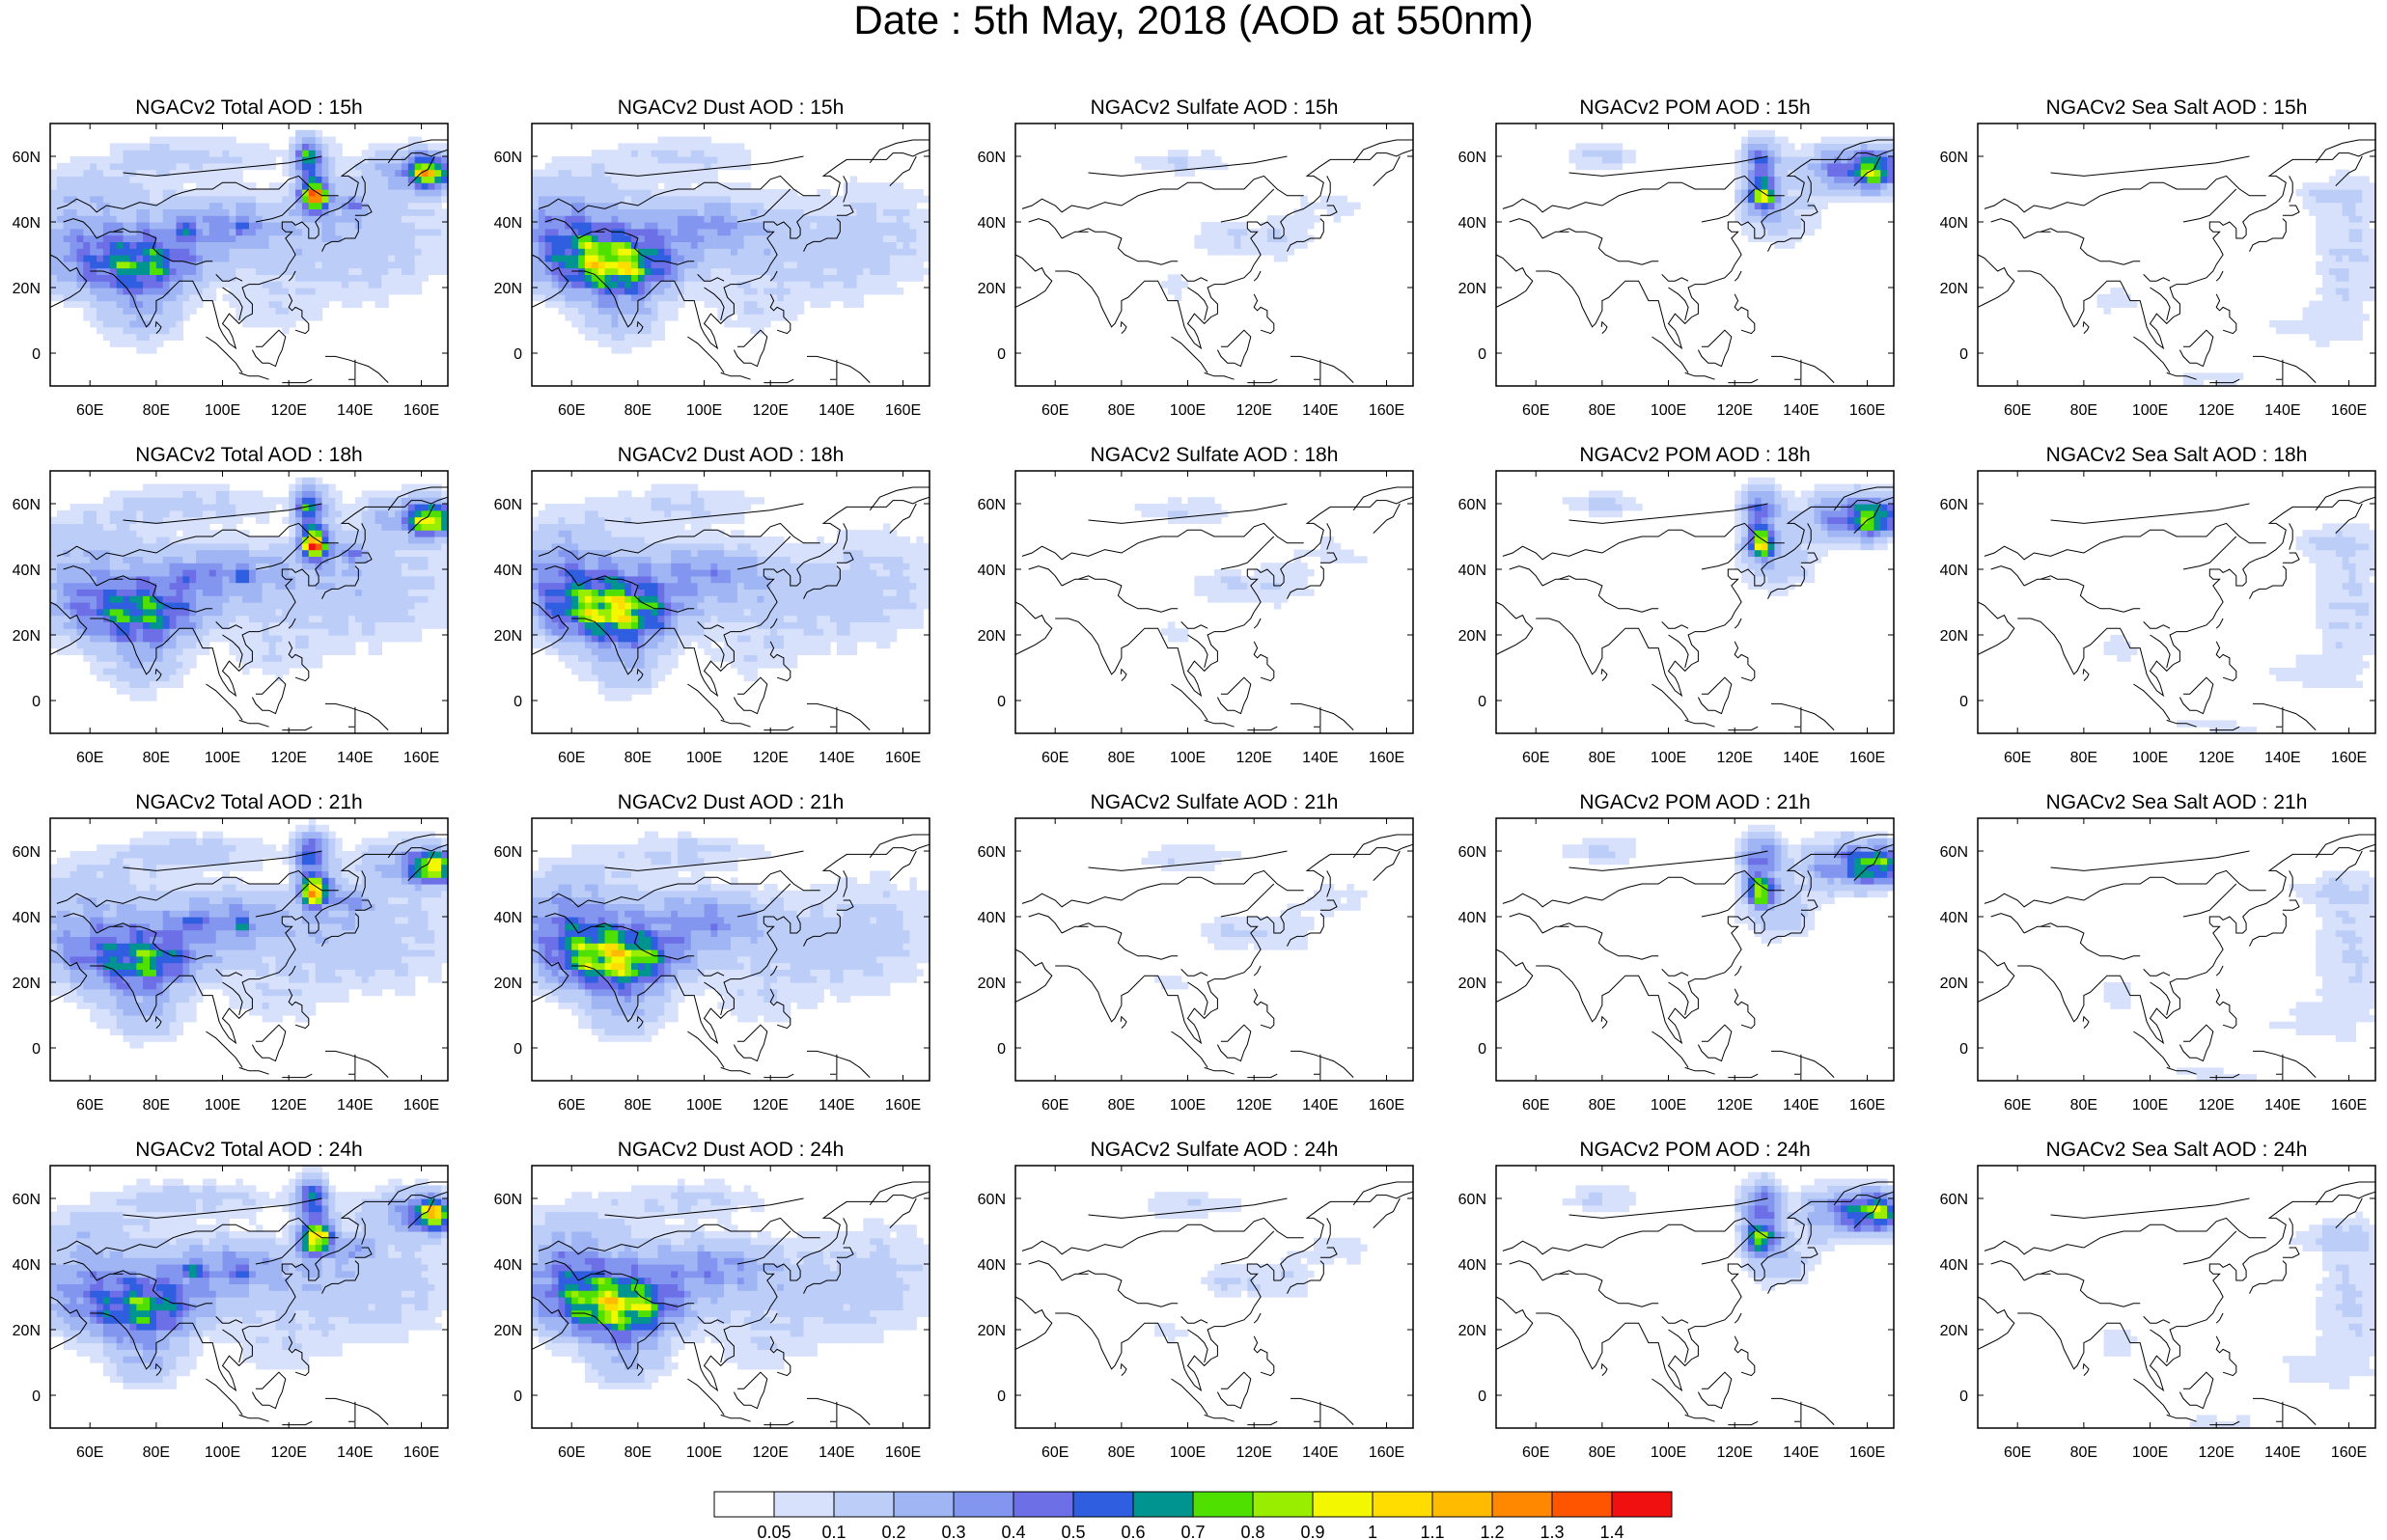 Image resolution: width=2387 pixels, height=1540 pixels. What do you see at coordinates (1535, 410) in the screenshot?
I see `lon-tick-label: 60E` at bounding box center [1535, 410].